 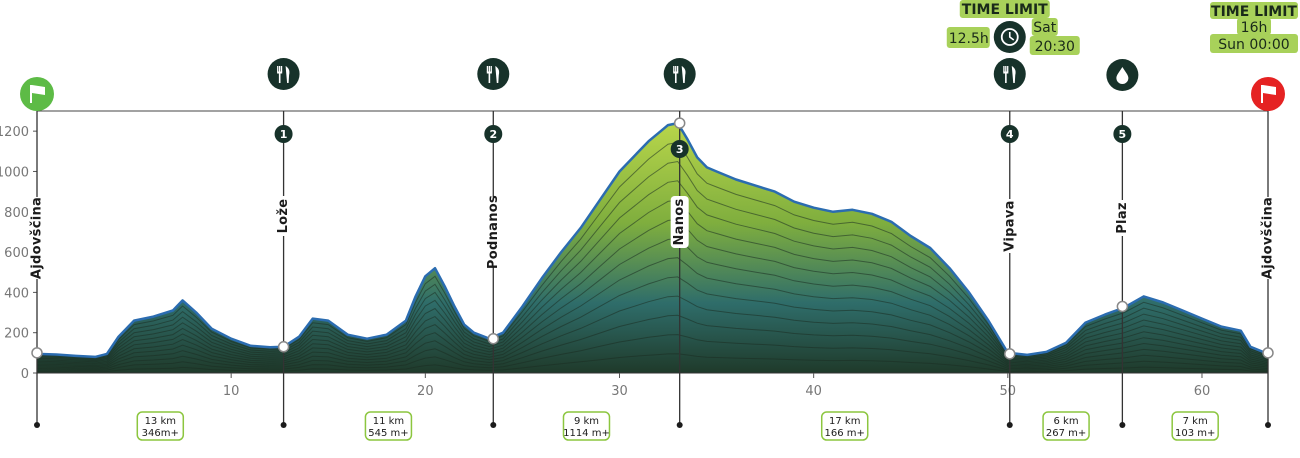 I want to click on y-tick-label: 600, so click(x=16, y=253).